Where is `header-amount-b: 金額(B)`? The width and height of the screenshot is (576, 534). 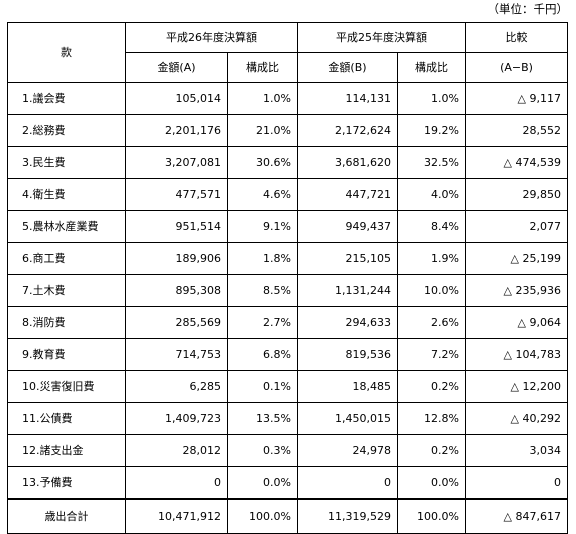 header-amount-b: 金額(B) is located at coordinates (347, 67).